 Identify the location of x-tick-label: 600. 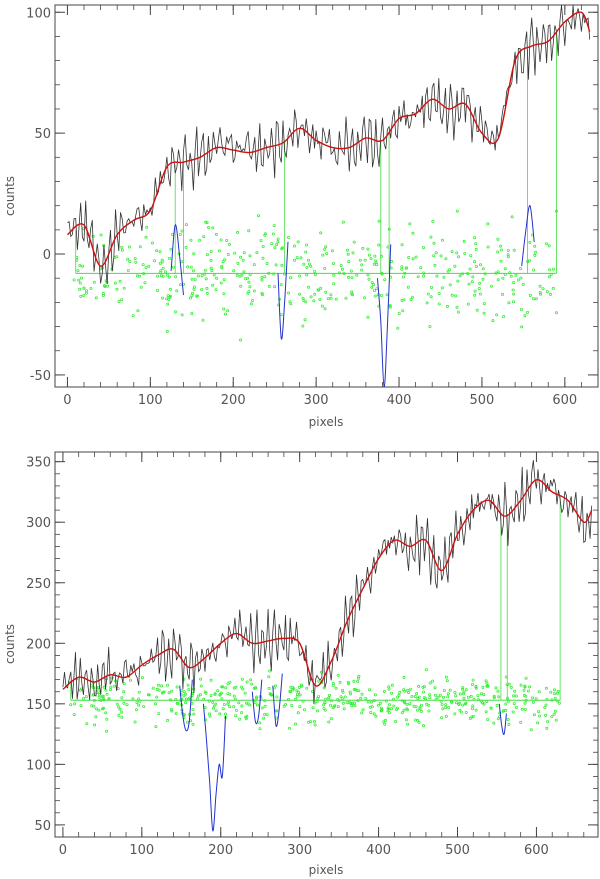
(536, 850).